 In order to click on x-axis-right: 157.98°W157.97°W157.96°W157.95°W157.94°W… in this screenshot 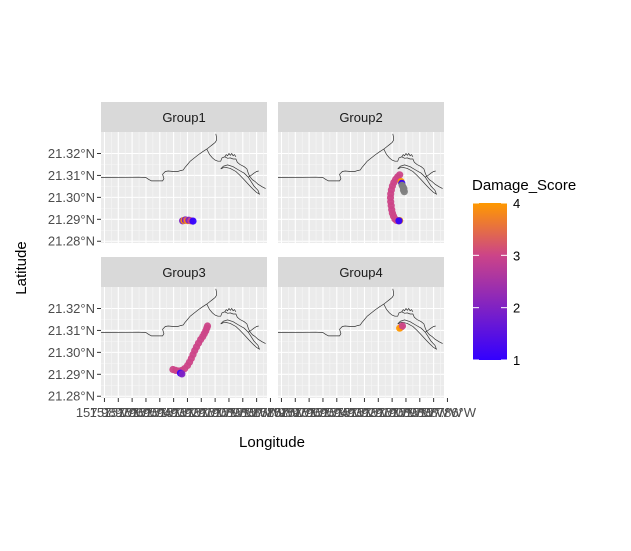, I will do `click(365, 409)`.